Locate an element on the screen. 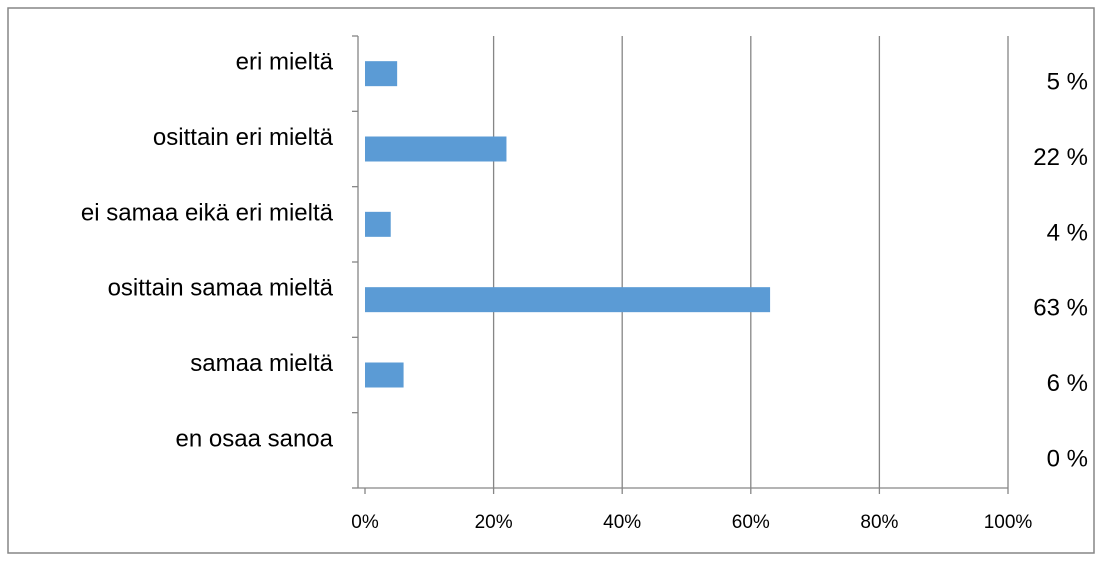 The height and width of the screenshot is (561, 1104). data-label: 4 % is located at coordinates (1067, 232).